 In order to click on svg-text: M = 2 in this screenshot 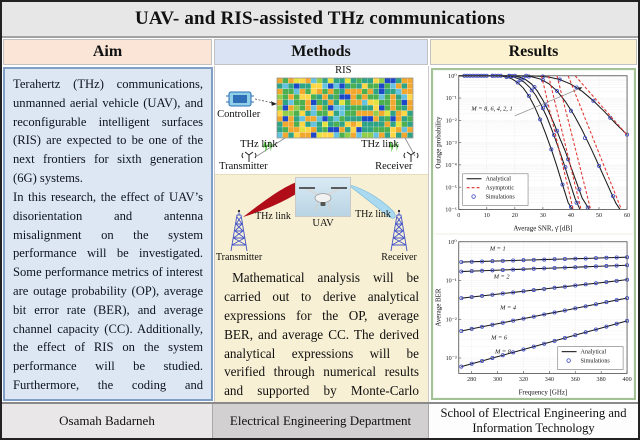, I will do `click(502, 276)`.